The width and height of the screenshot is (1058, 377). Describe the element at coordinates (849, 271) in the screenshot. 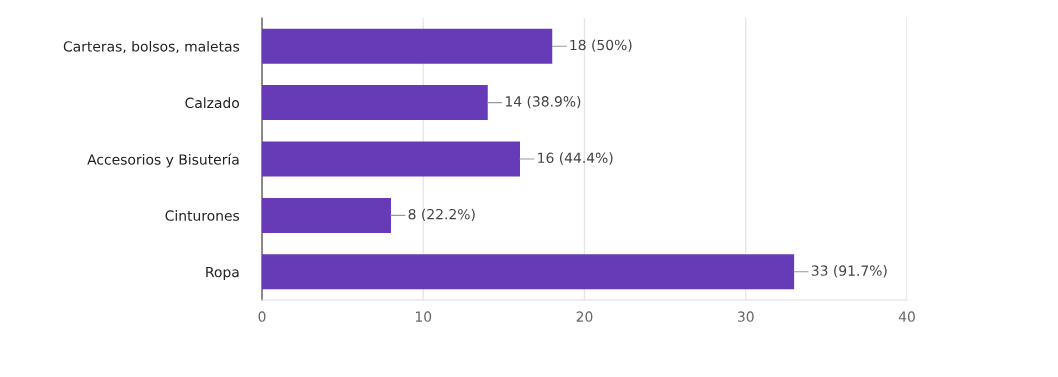

I see `data-label: 33 (91.7%)` at that location.